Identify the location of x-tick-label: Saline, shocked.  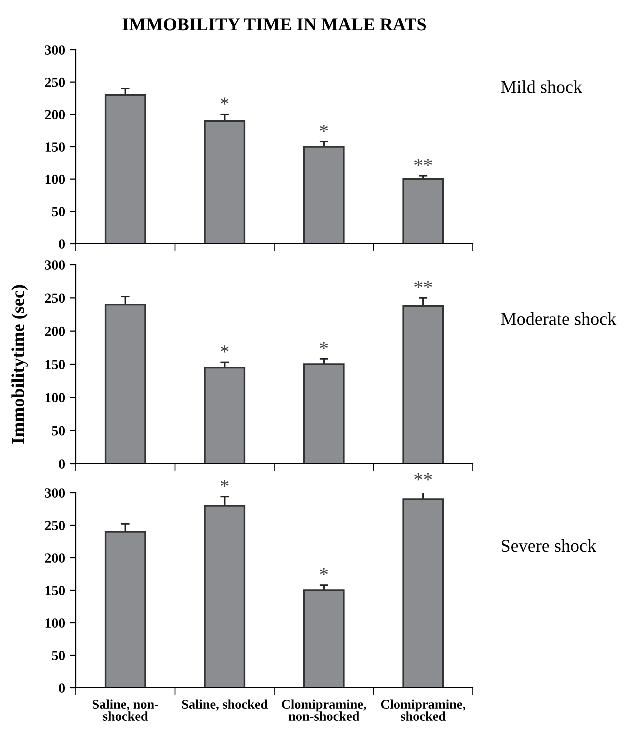
(225, 705).